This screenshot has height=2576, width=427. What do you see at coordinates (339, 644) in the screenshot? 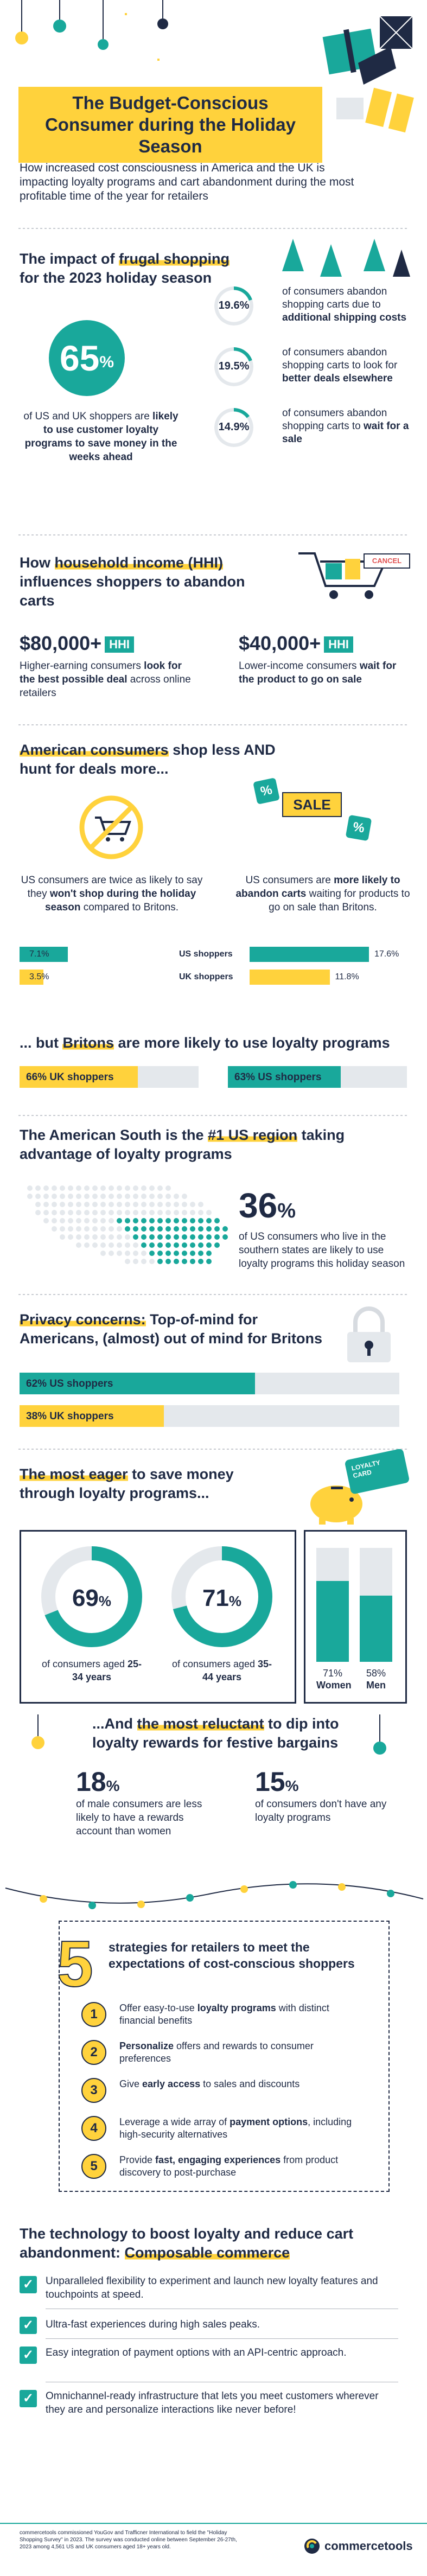
I see `hhi-badge: HHI` at bounding box center [339, 644].